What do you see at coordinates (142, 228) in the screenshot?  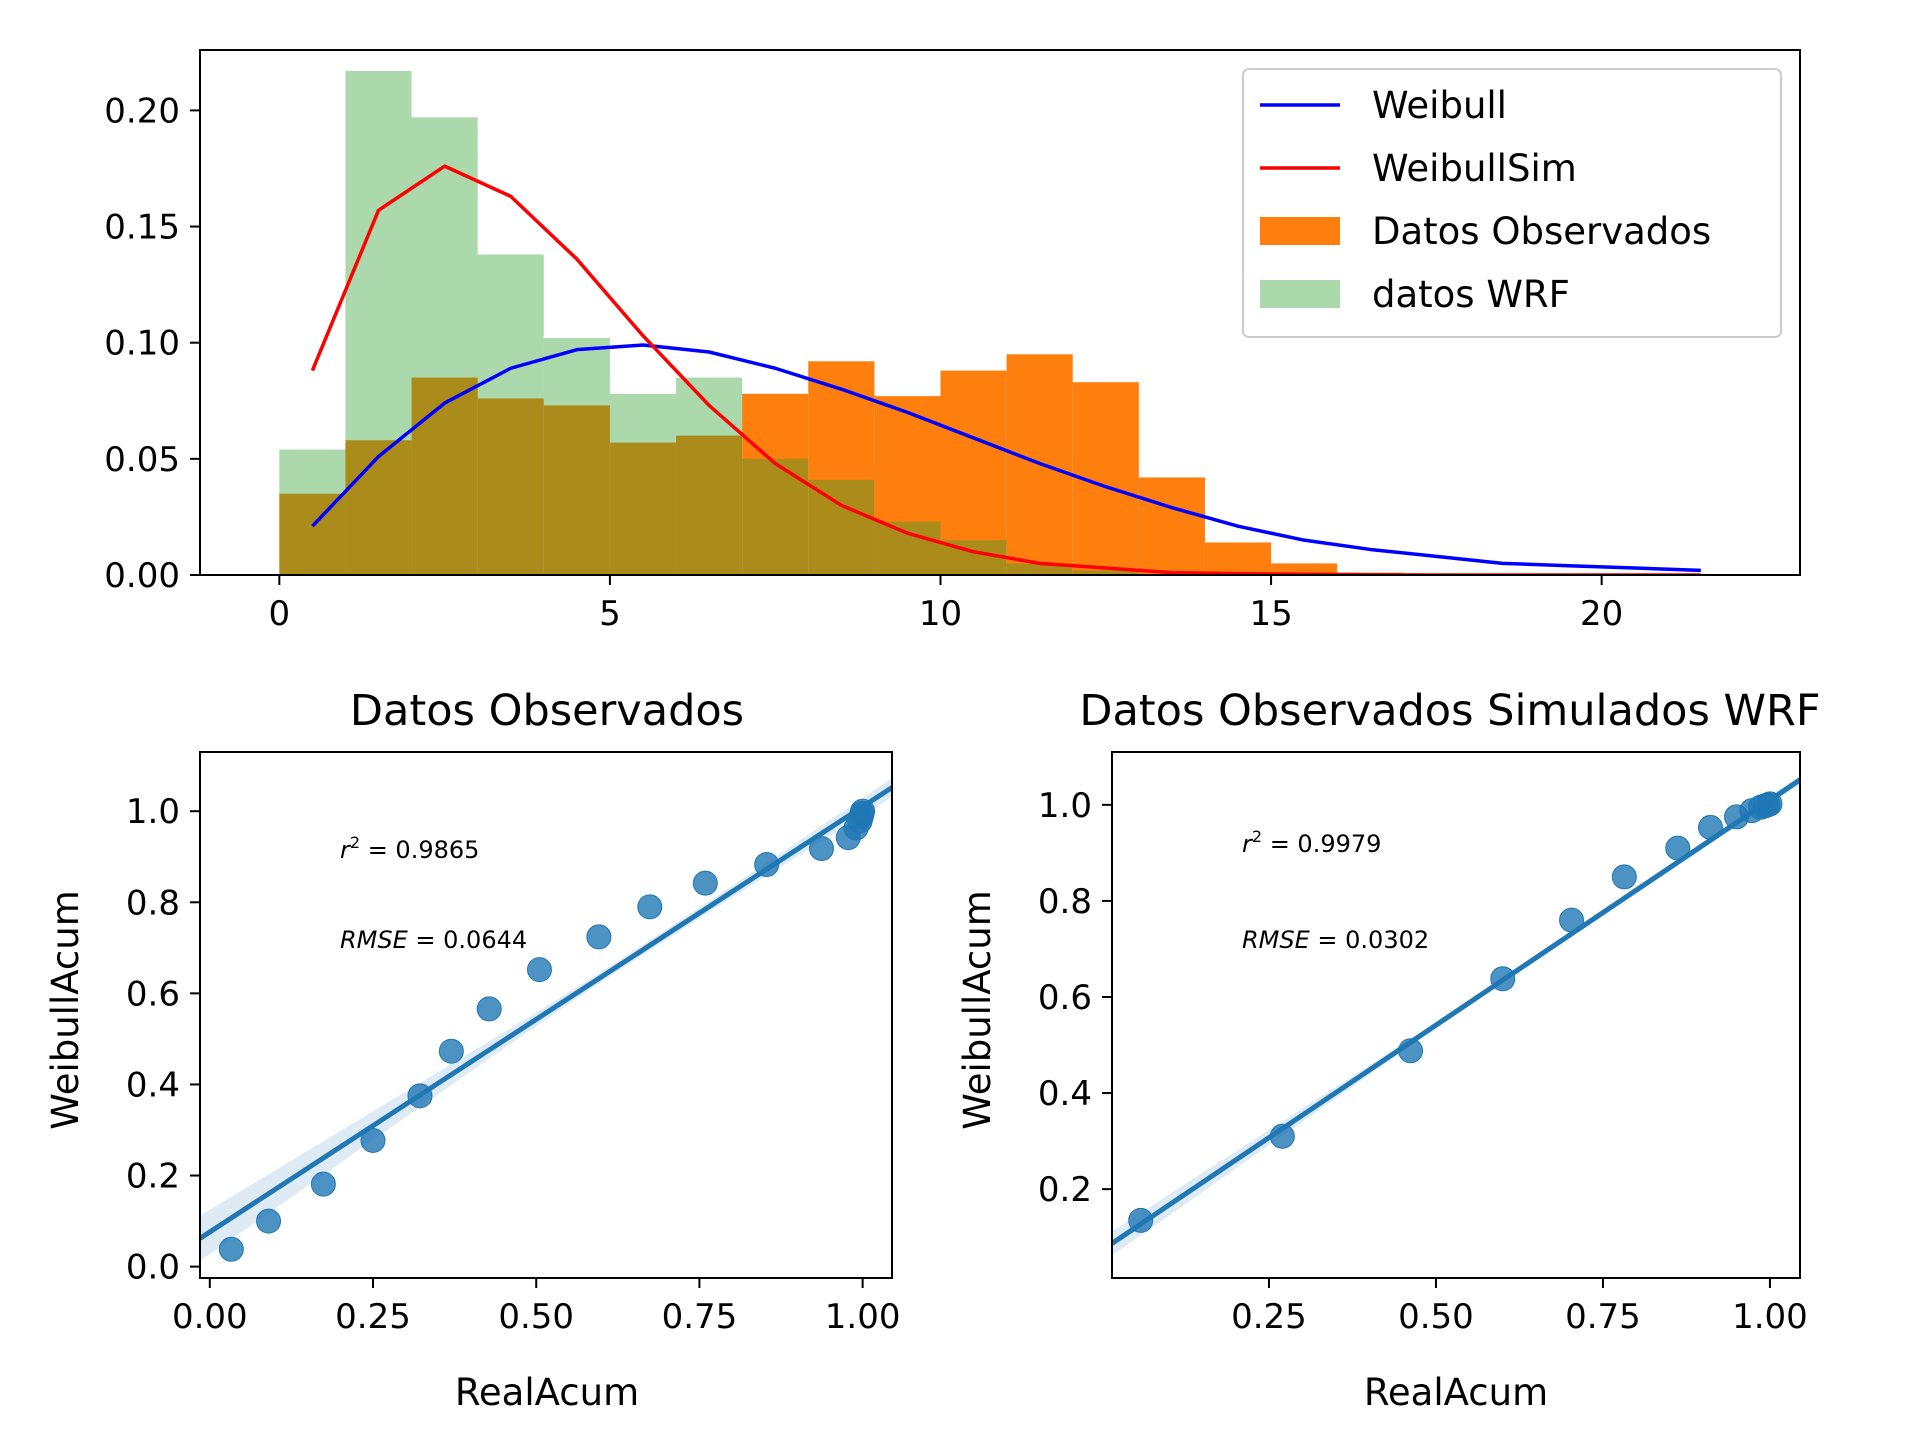 I see `histogram-y-tick-label: 0.15` at bounding box center [142, 228].